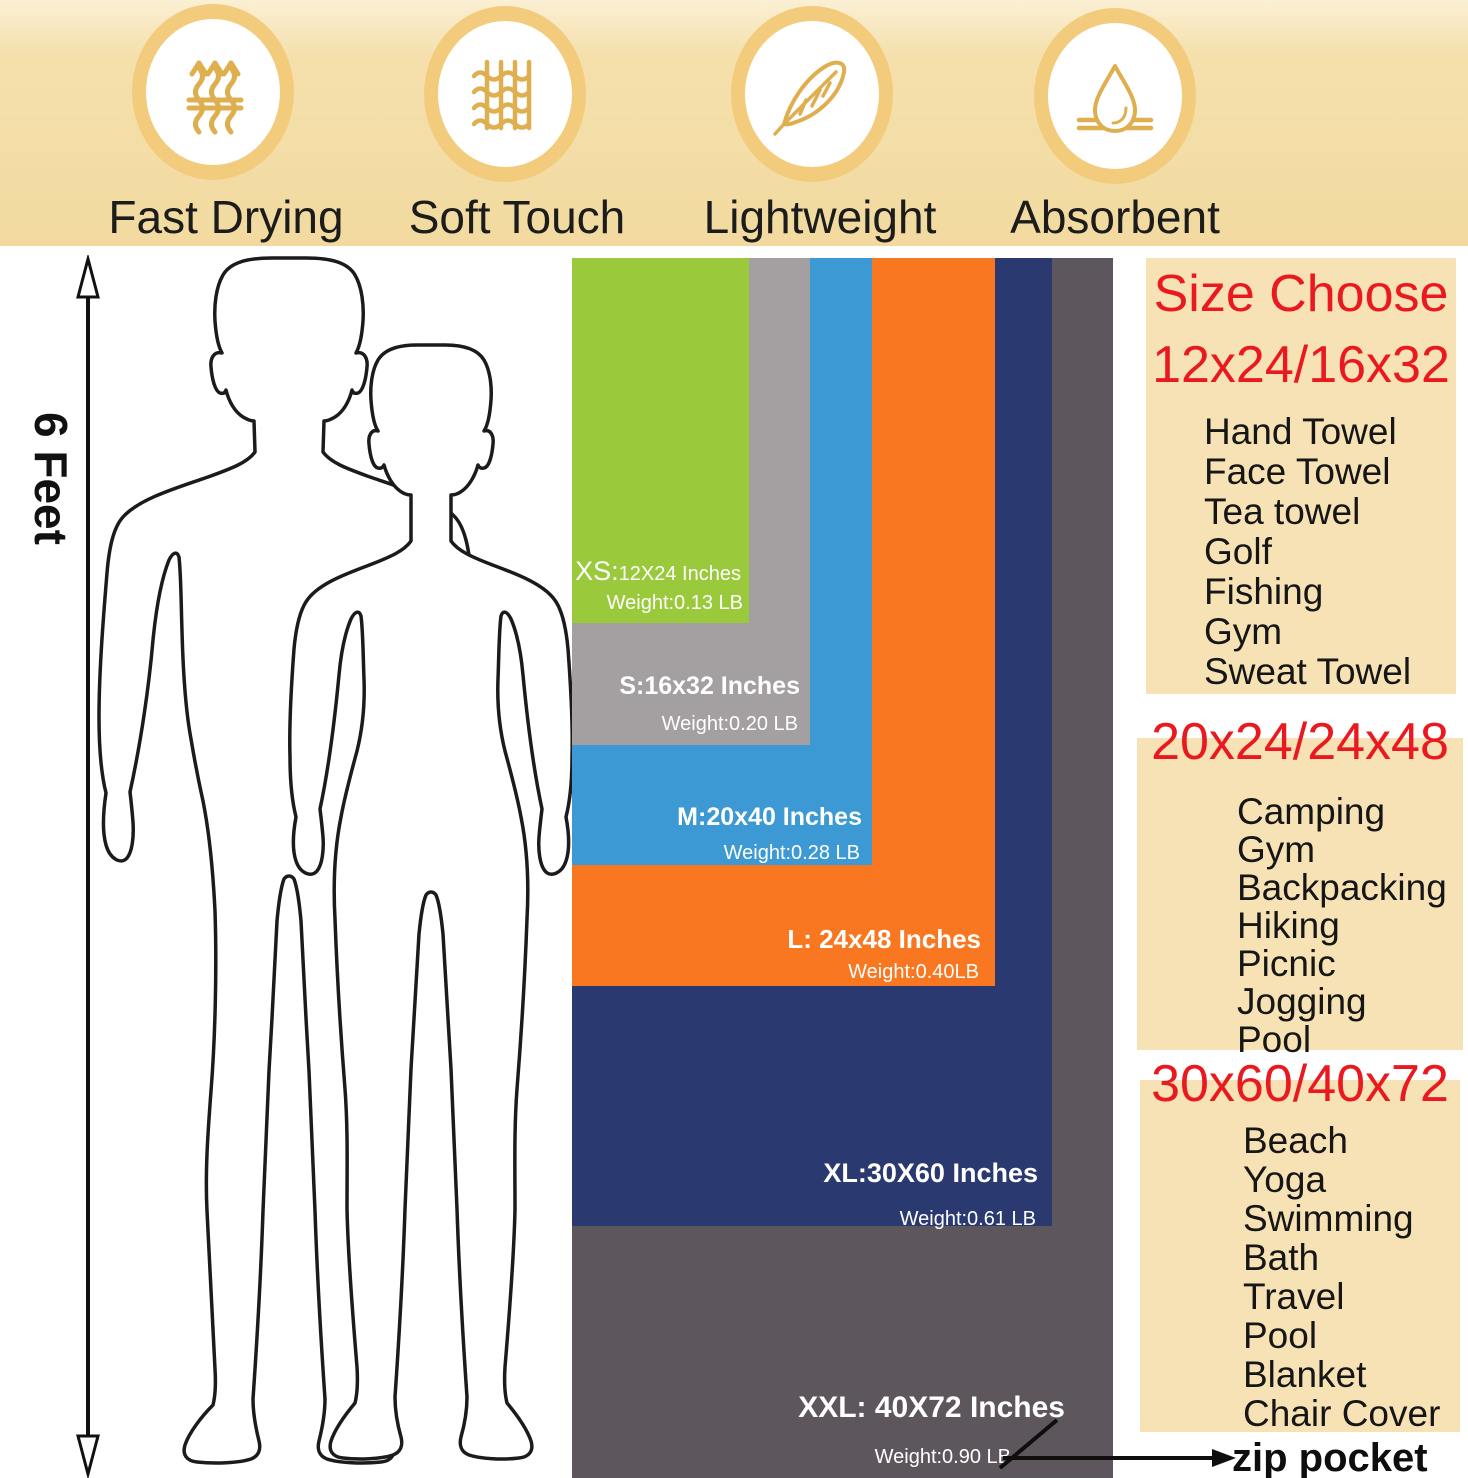 The image size is (1468, 1478). What do you see at coordinates (674, 603) in the screenshot?
I see `size-weight-xs: Weight:0.13 LB` at bounding box center [674, 603].